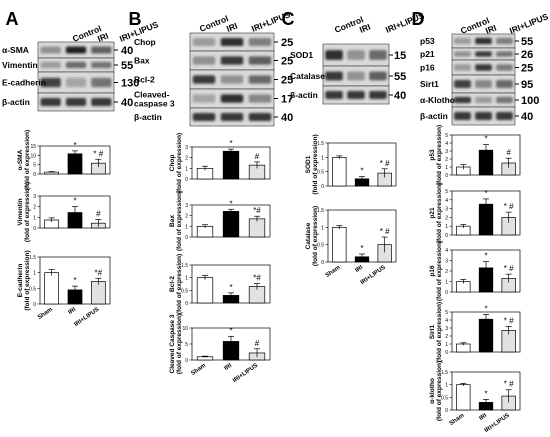 The image size is (550, 437). What do you see at coordinates (436, 332) in the screenshot?
I see `y-axis-label: Sirt1(fold of expression)` at bounding box center [436, 332].